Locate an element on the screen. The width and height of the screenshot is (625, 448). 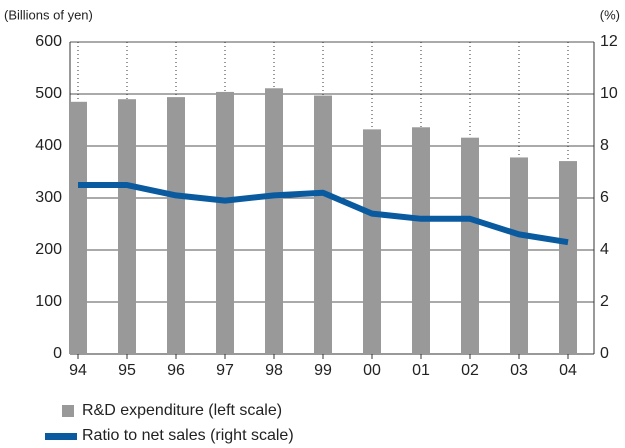
x-tick-label: 03 is located at coordinates (519, 370).